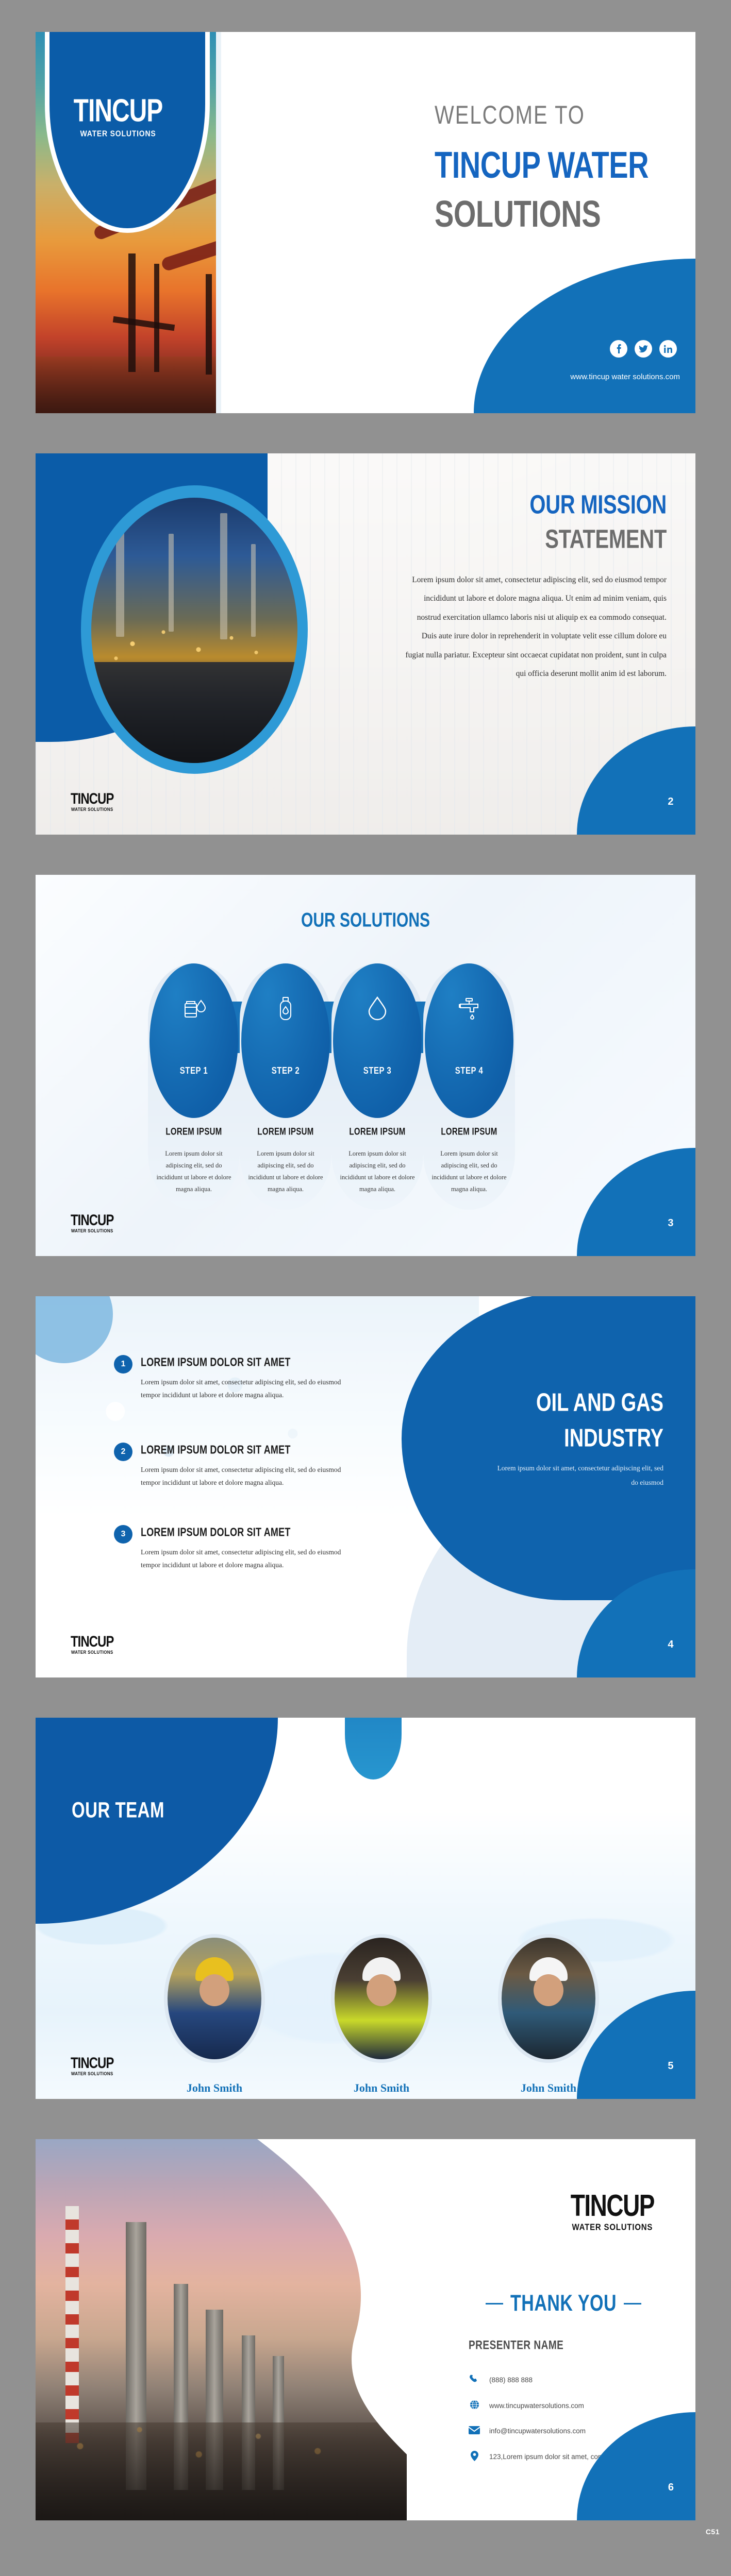 The width and height of the screenshot is (731, 2576). What do you see at coordinates (598, 505) in the screenshot?
I see `slide2-title-line1: OUR MISSION` at bounding box center [598, 505].